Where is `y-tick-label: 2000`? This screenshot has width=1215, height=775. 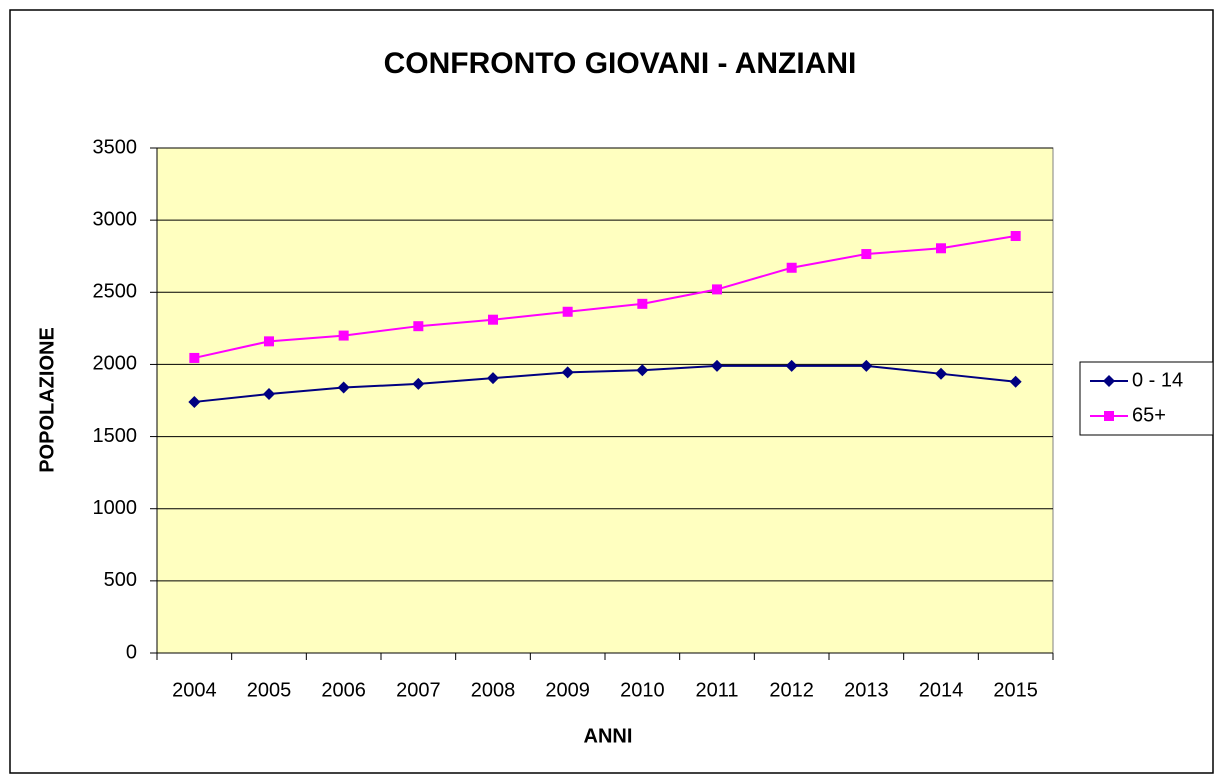 y-tick-label: 2000 is located at coordinates (115, 364).